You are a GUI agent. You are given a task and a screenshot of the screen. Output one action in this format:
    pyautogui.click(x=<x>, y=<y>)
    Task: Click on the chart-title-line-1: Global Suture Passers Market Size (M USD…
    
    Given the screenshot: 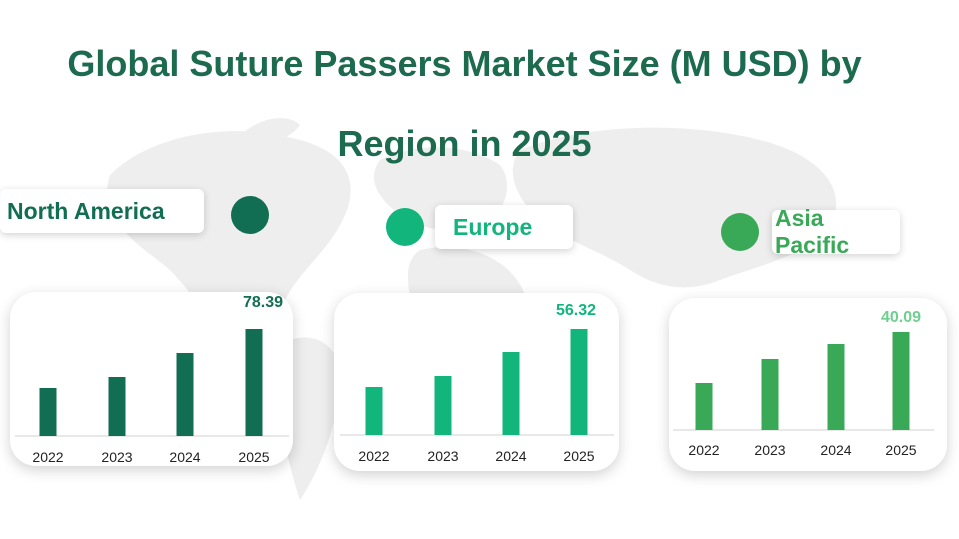 What is the action you would take?
    pyautogui.click(x=464, y=63)
    